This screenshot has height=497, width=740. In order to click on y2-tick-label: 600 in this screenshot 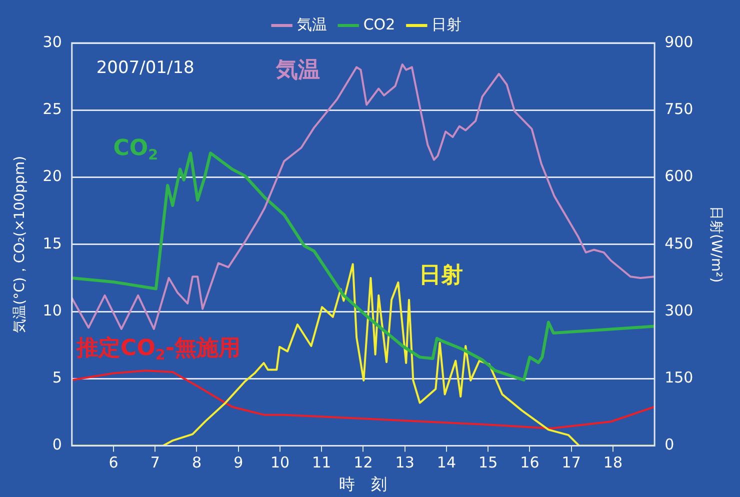, I will do `click(679, 176)`.